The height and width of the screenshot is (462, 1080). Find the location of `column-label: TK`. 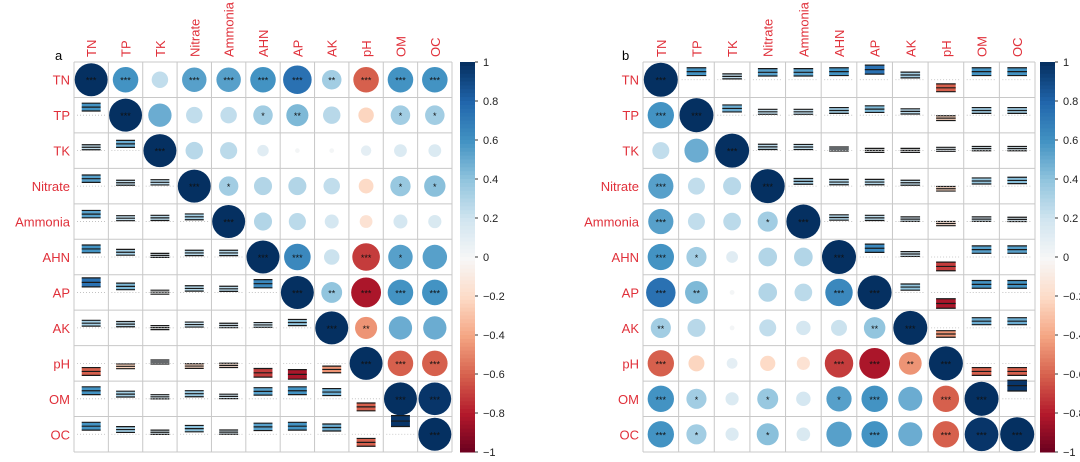

column-label: TK is located at coordinates (732, 48).